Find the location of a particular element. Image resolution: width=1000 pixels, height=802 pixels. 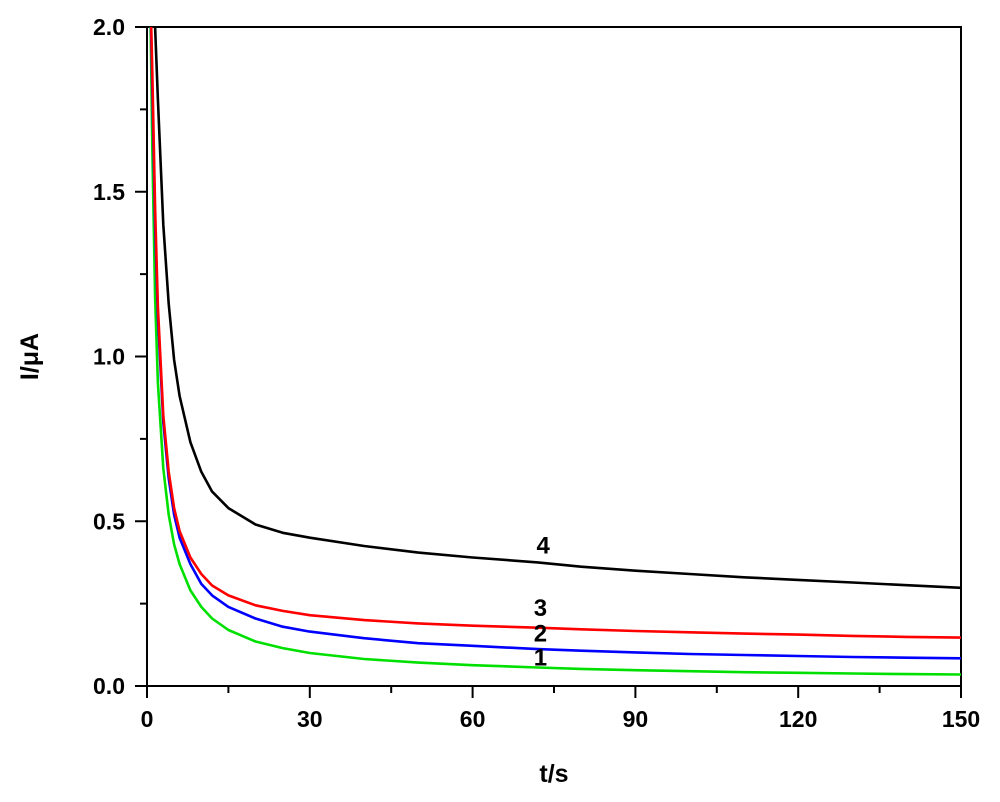

x-axis-title: t/s is located at coordinates (553, 774).